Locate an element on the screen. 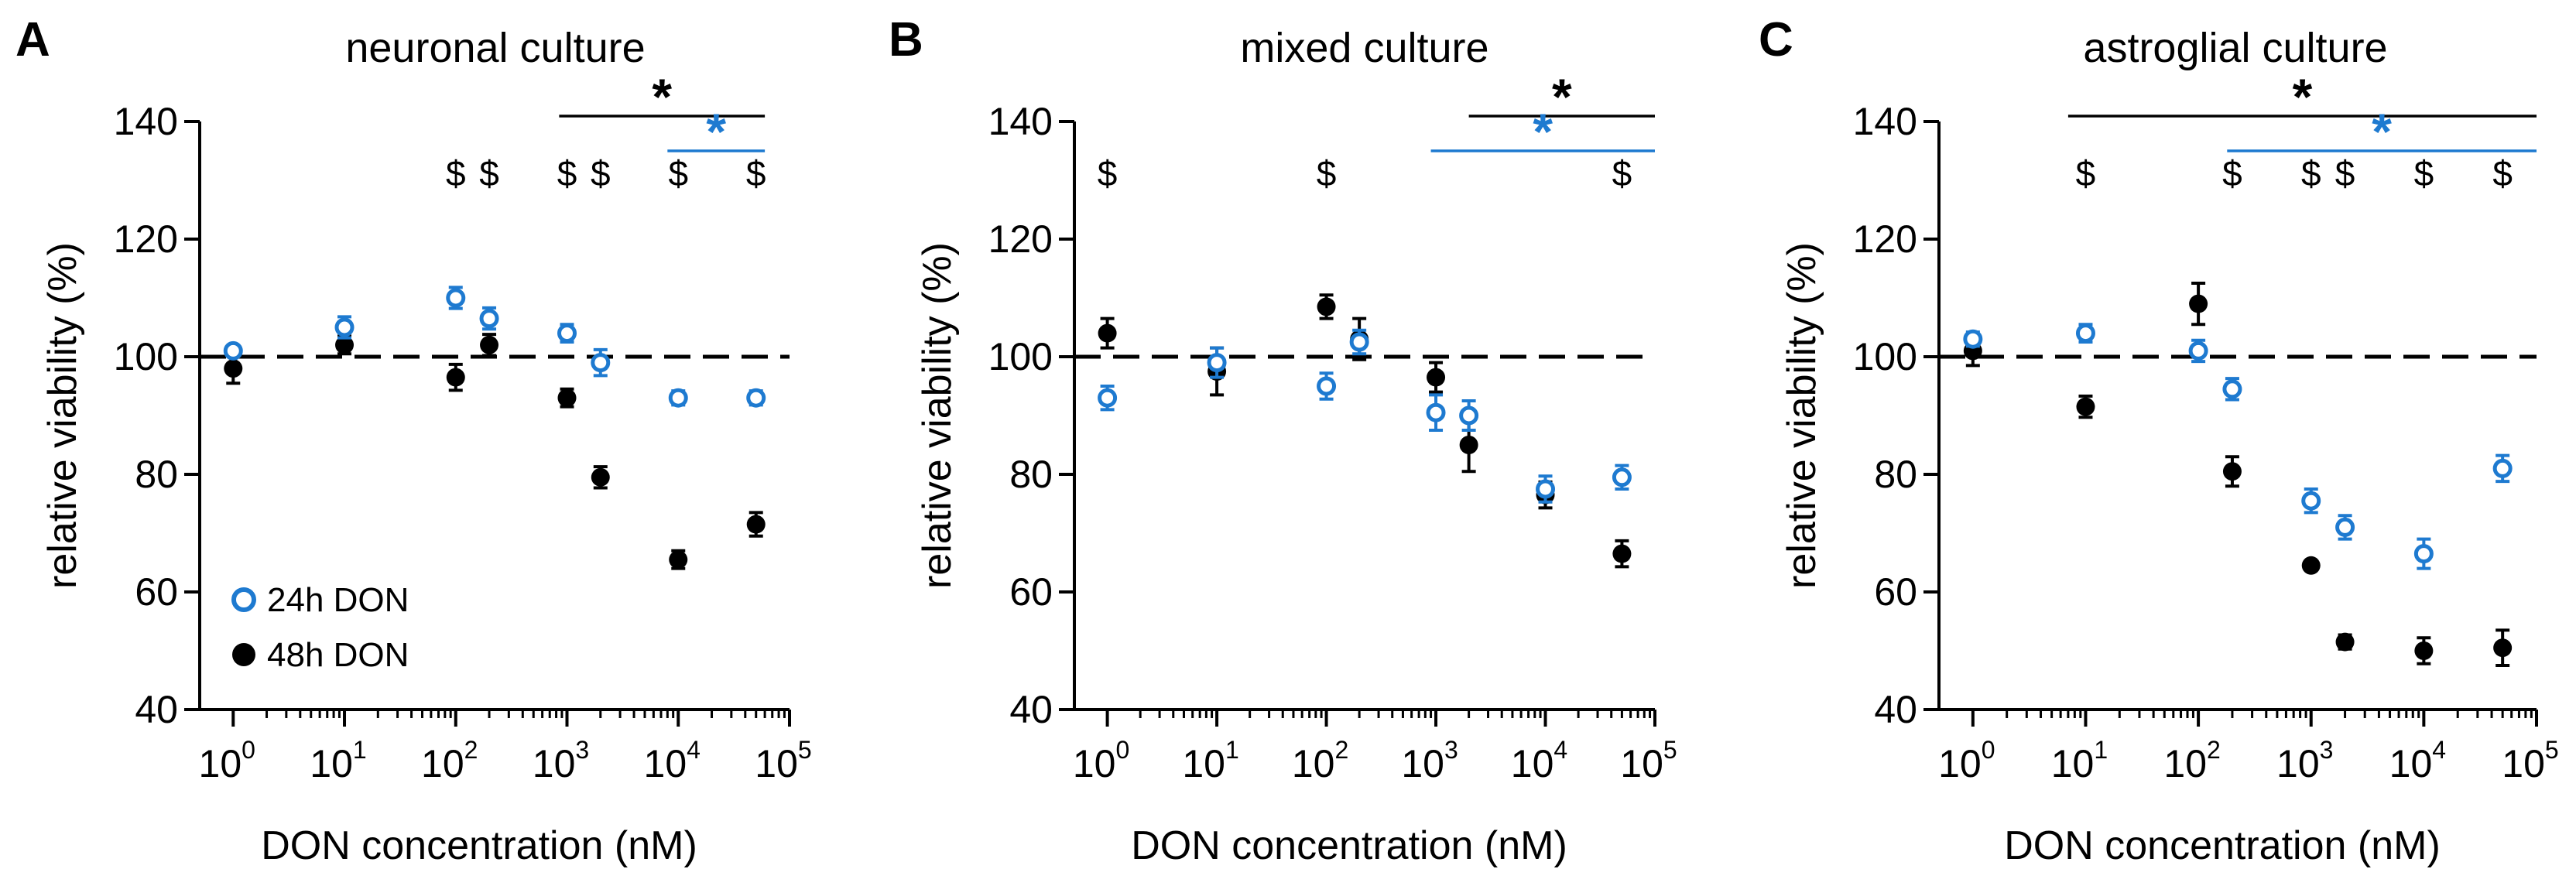 Image resolution: width=2576 pixels, height=886 pixels. legend-label: 24h DON is located at coordinates (338, 600).